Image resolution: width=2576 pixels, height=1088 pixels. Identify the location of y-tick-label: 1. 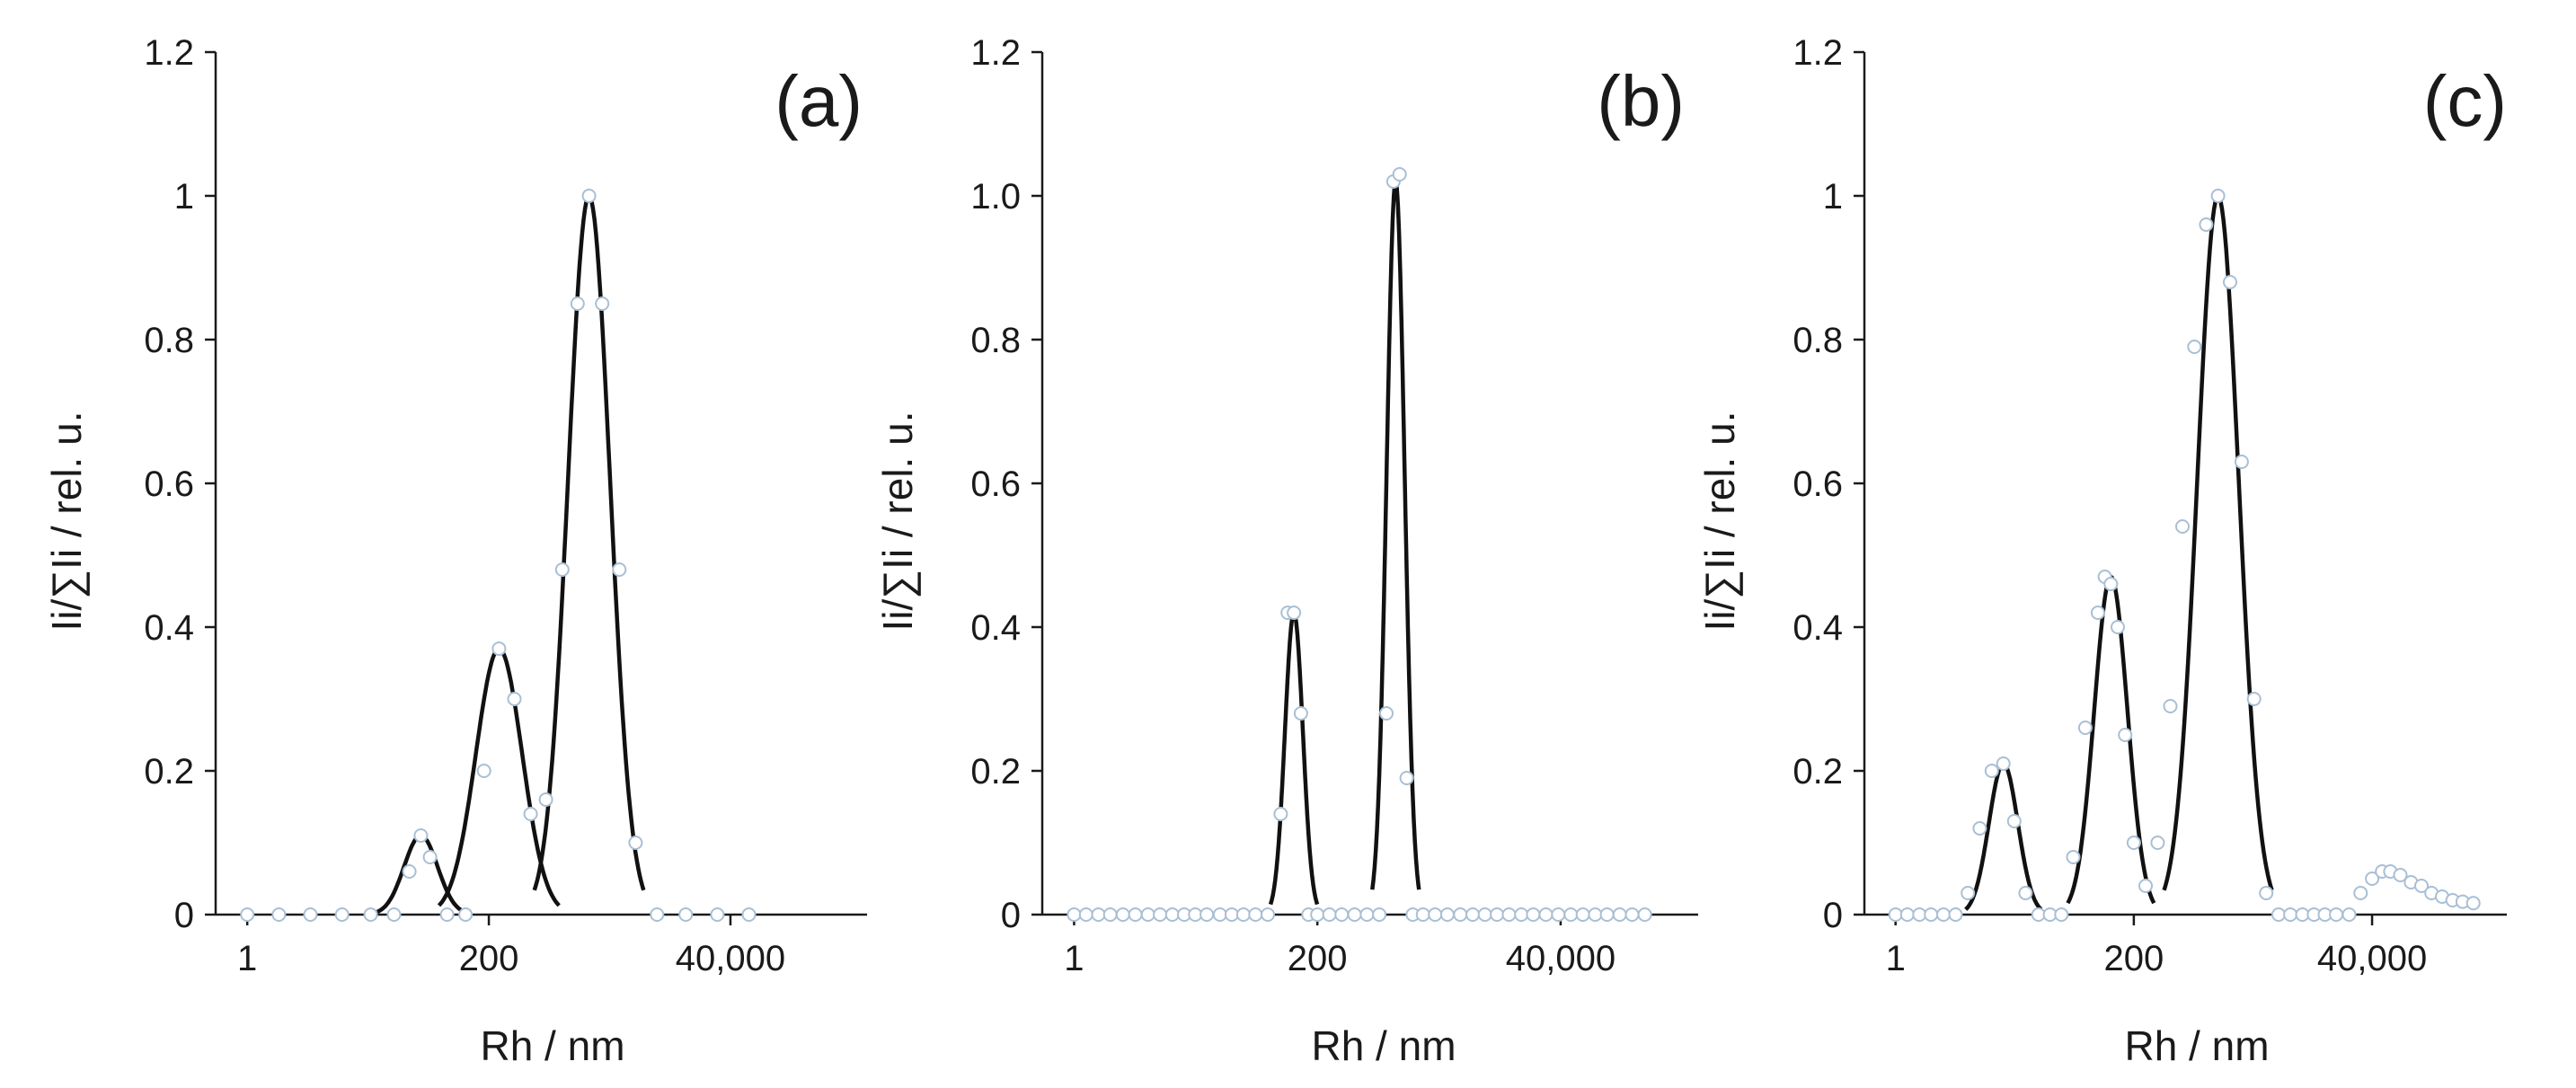
(1833, 197).